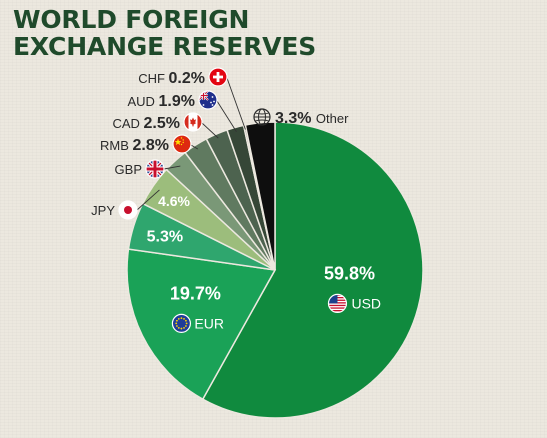 The image size is (547, 438). Describe the element at coordinates (174, 201) in the screenshot. I see `slice-value-jpy: 4.6%` at that location.